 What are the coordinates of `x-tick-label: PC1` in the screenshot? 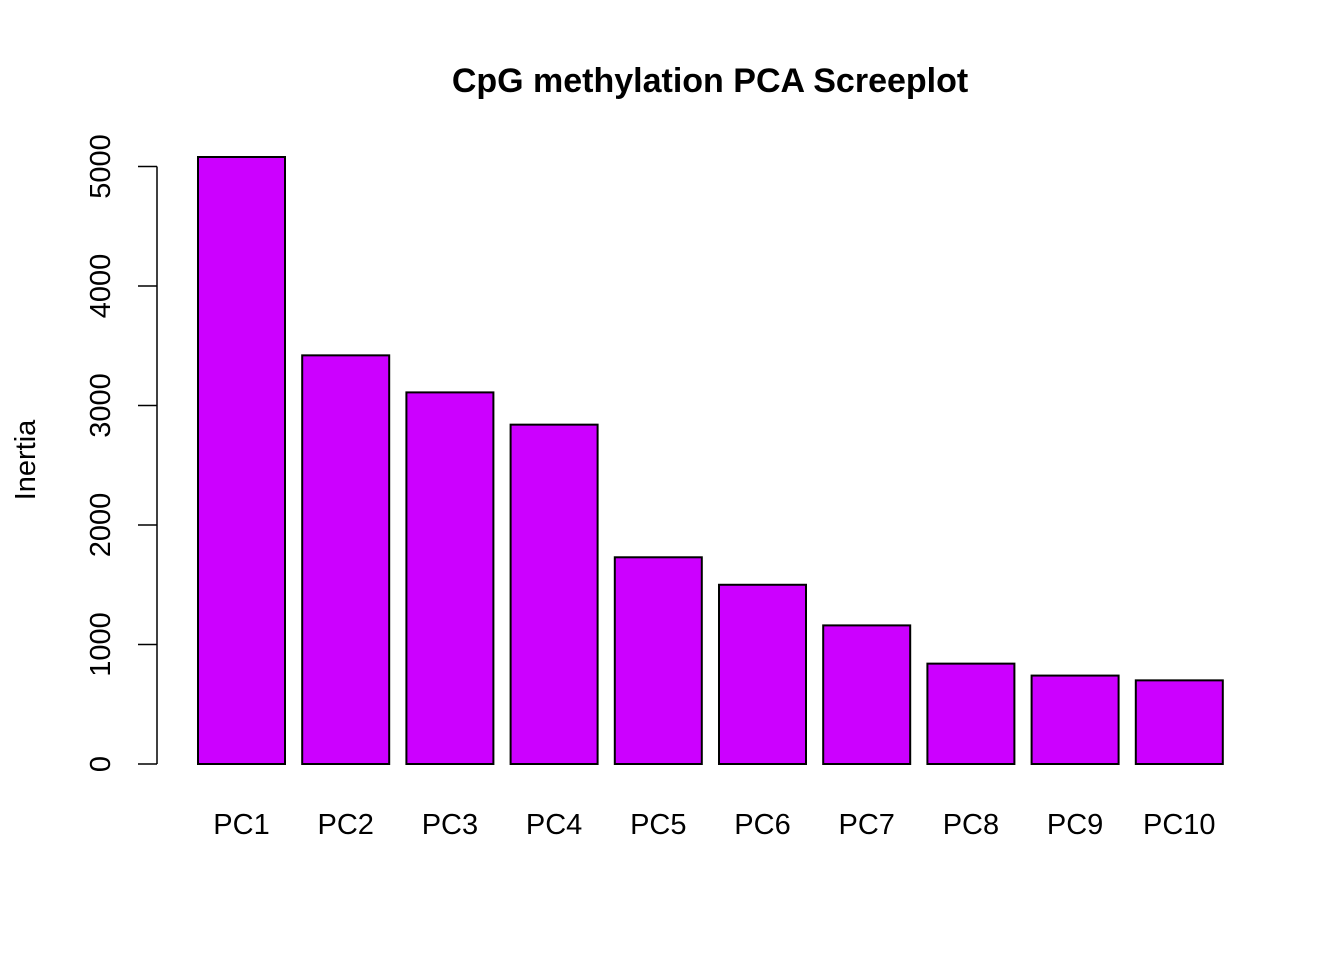 It's located at (241, 825).